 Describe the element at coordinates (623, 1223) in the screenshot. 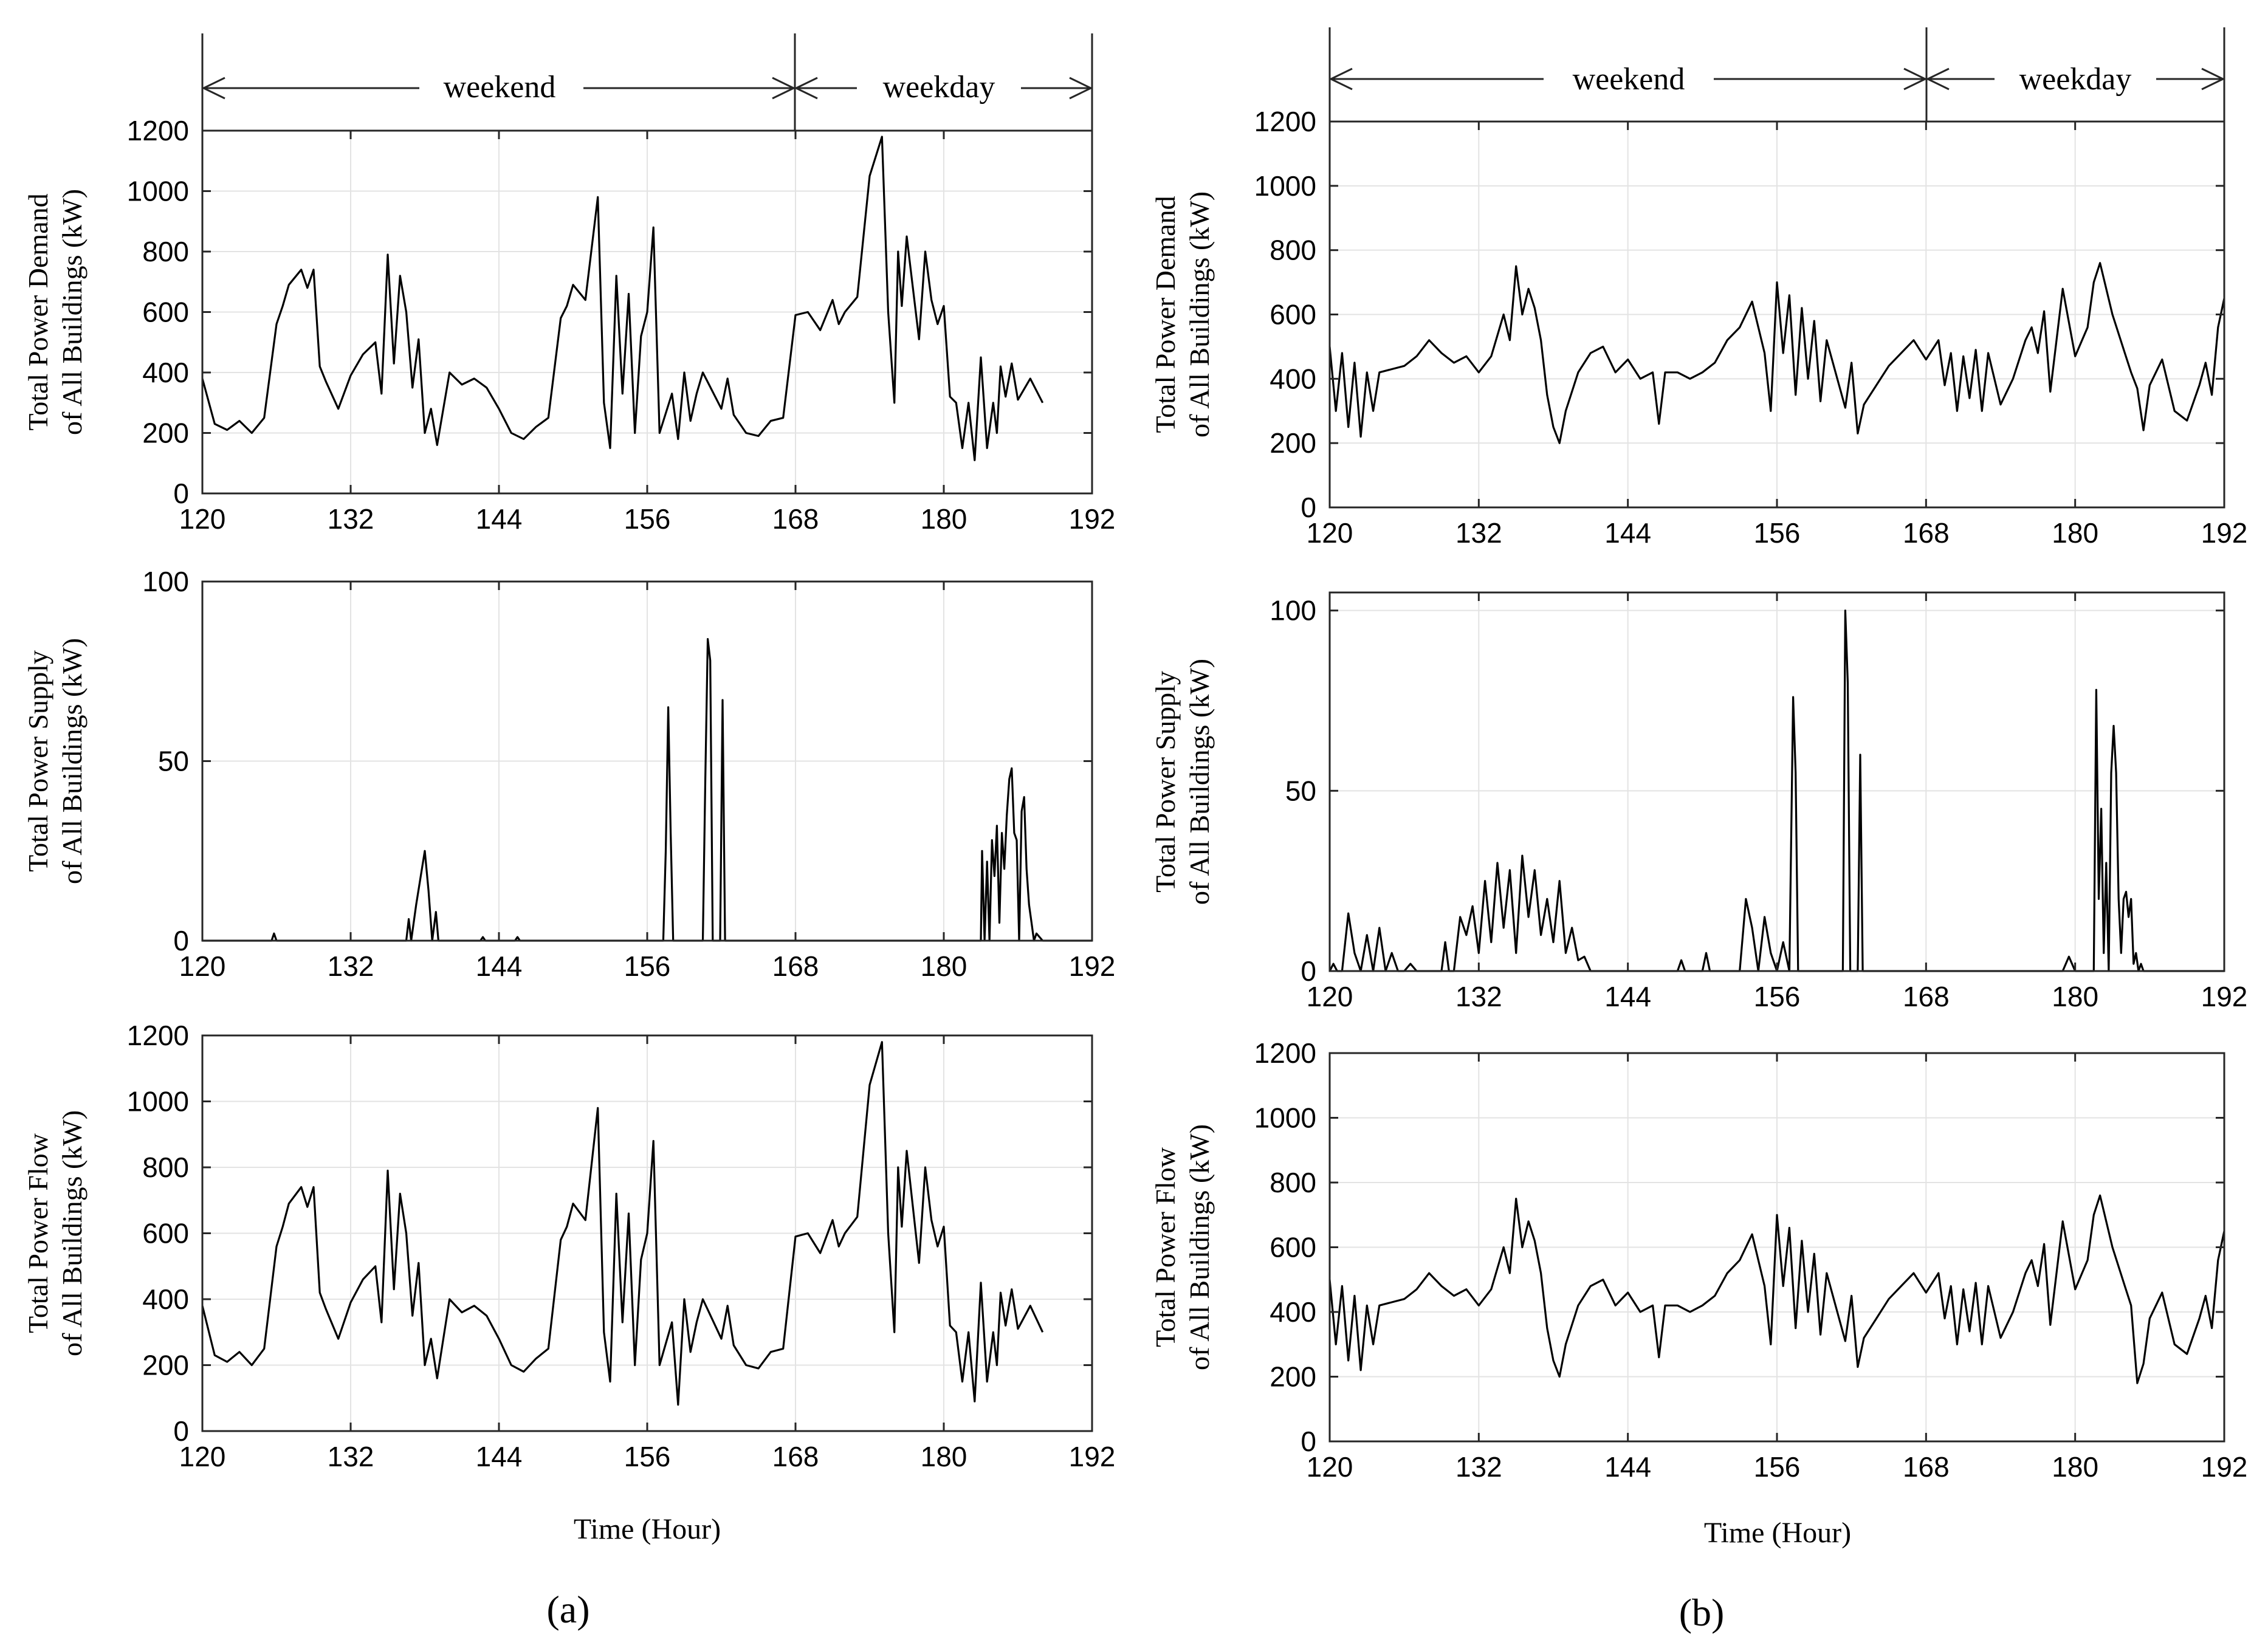

I see `series-line-flow-a` at that location.